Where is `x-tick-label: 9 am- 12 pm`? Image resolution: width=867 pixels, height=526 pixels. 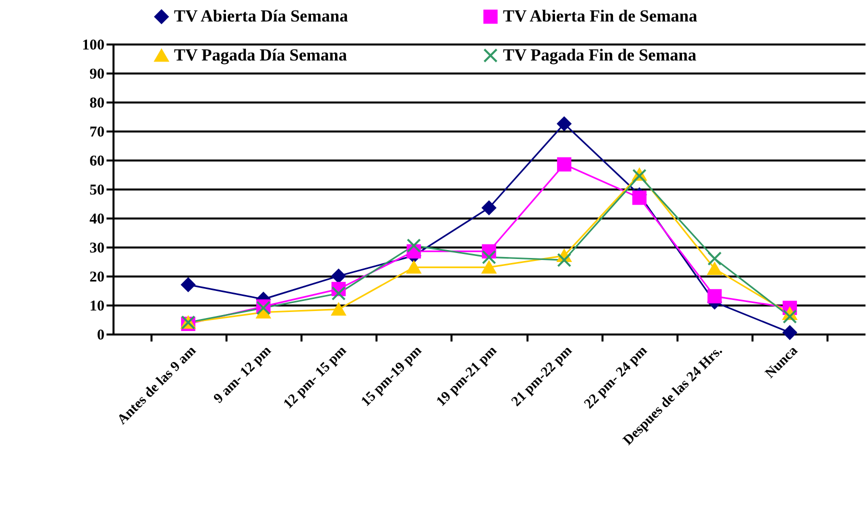
x-tick-label: 9 am- 12 pm is located at coordinates (243, 375).